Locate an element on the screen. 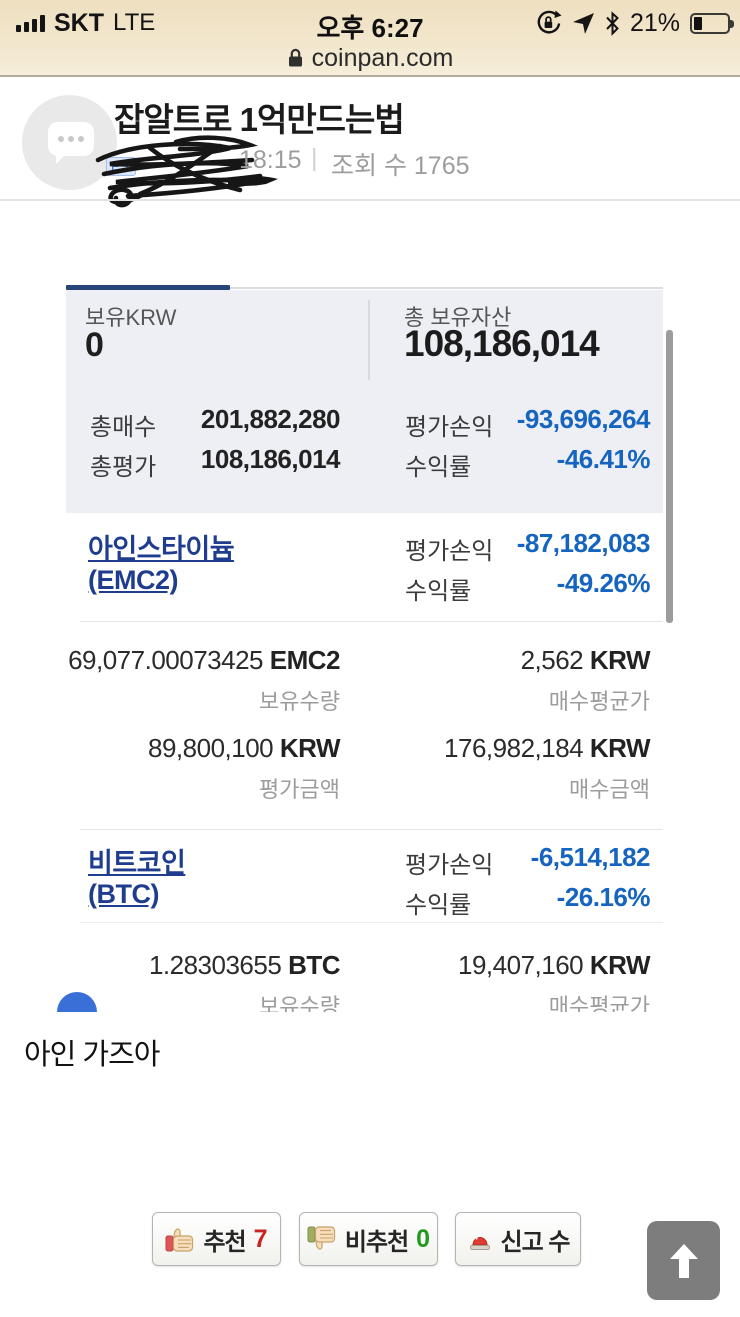 This screenshot has height=1317, width=740. address-bar: coinpan.com is located at coordinates (370, 58).